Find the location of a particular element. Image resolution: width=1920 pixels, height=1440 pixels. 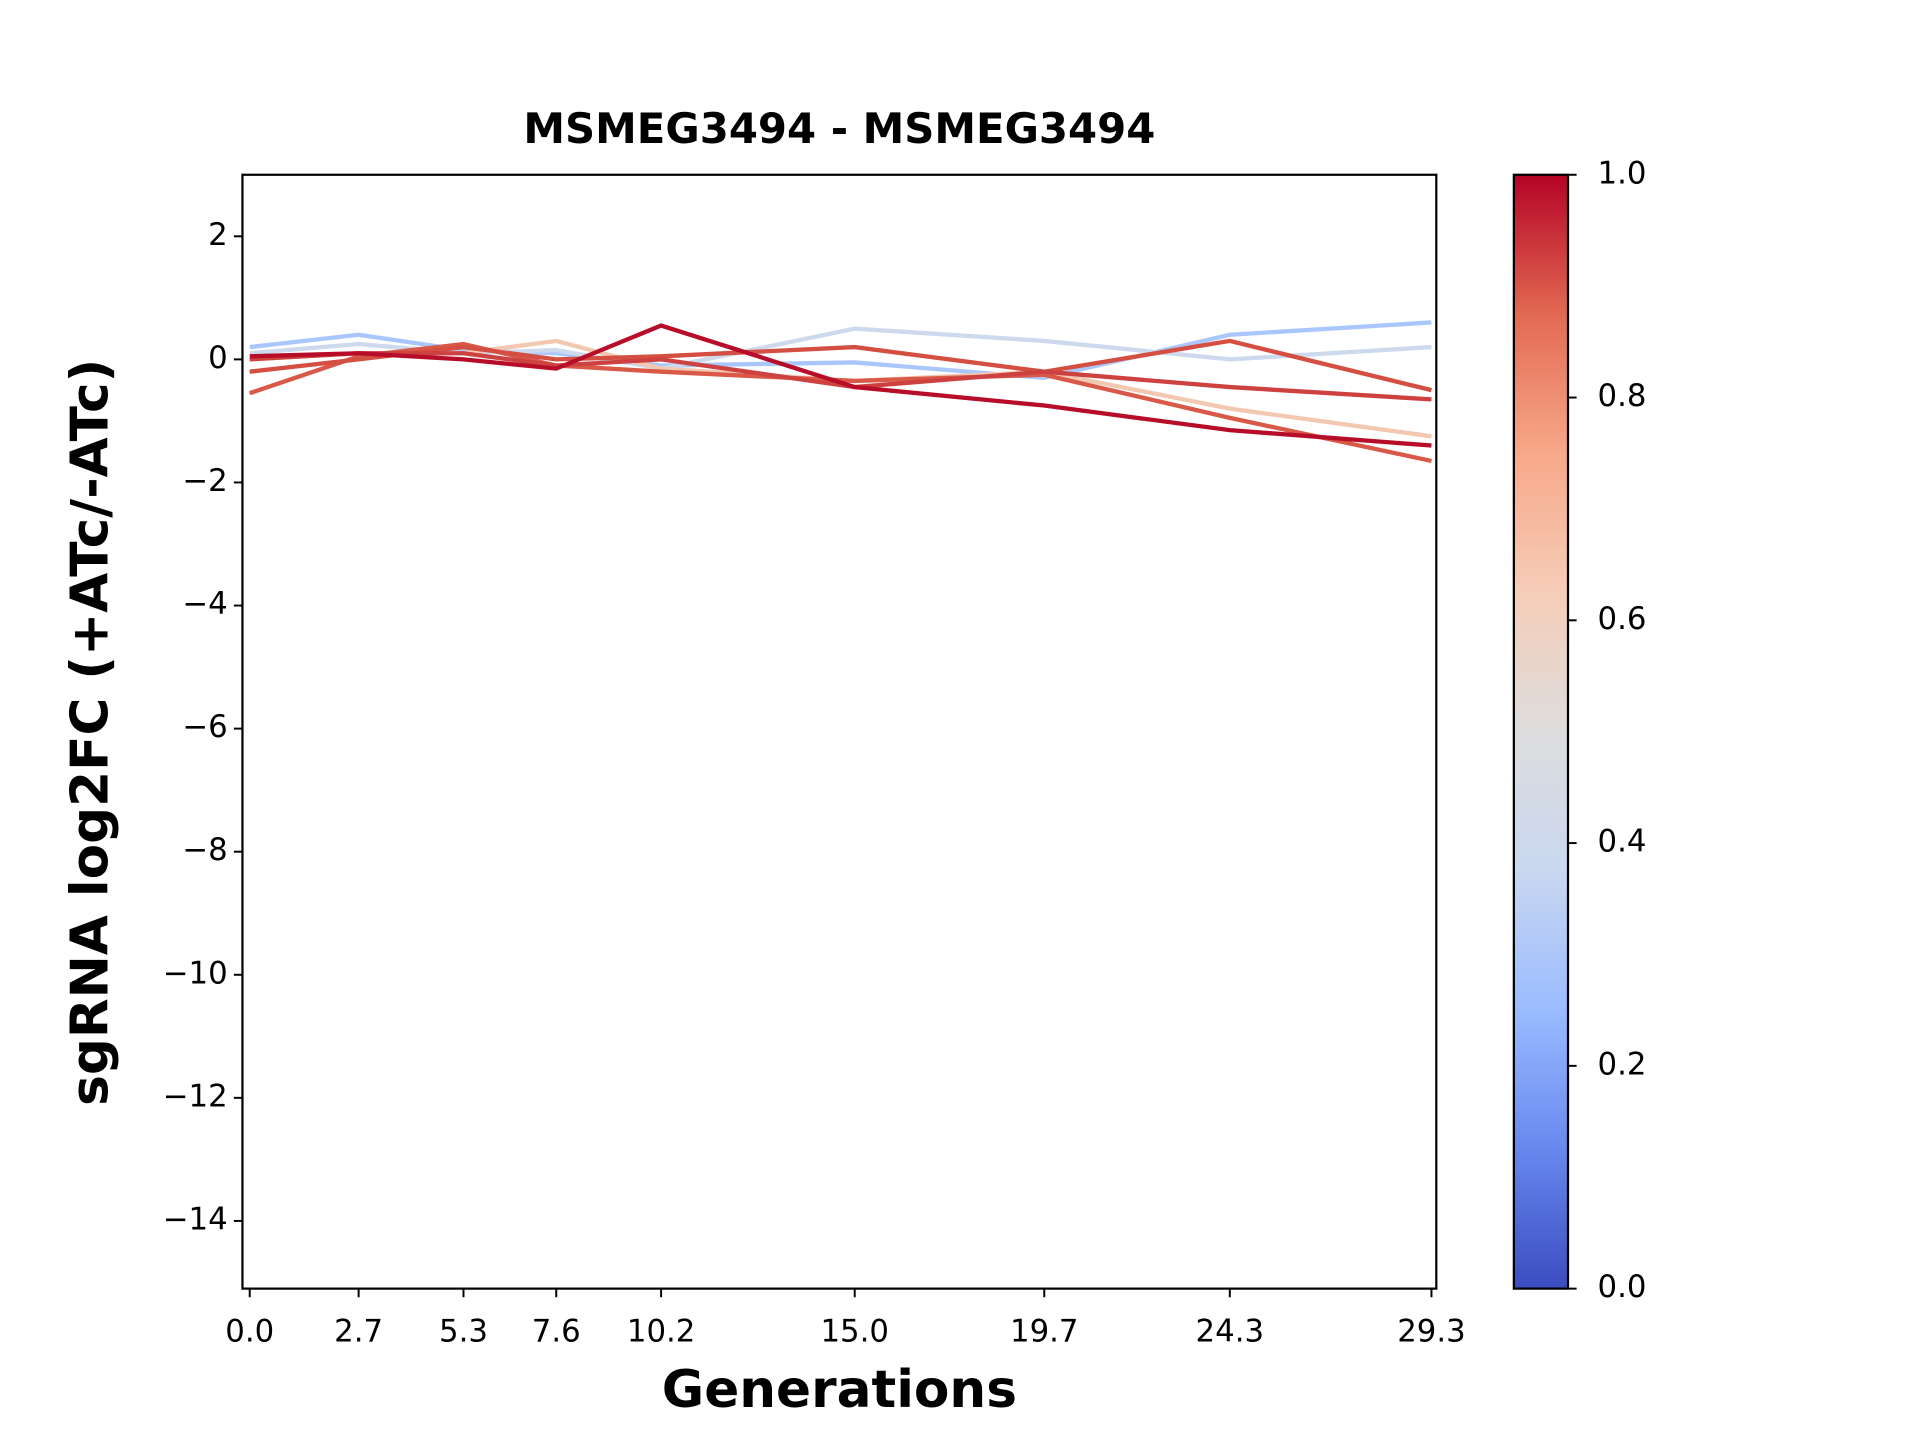

y-tick-label: −6 is located at coordinates (204, 727).